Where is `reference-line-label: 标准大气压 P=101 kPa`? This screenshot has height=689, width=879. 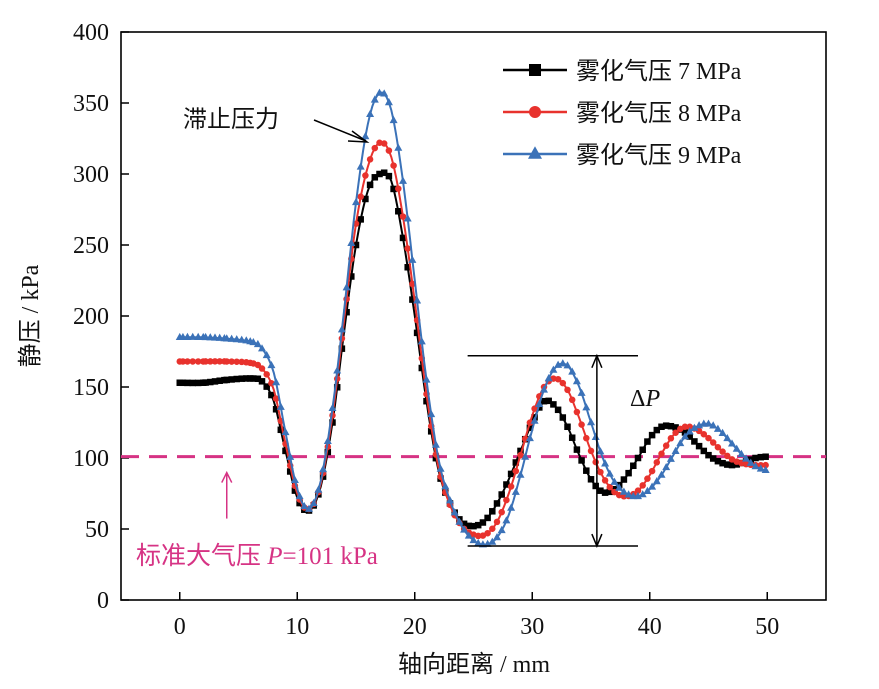 reference-line-label: 标准大气压 P=101 kPa is located at coordinates (257, 556).